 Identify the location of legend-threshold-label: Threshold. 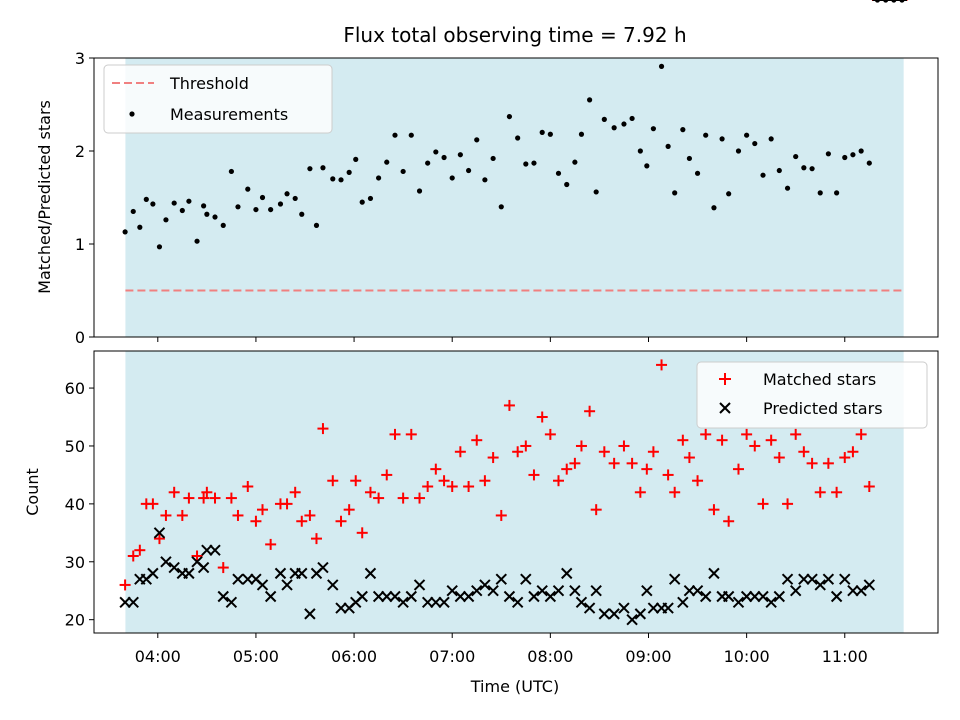
(209, 83).